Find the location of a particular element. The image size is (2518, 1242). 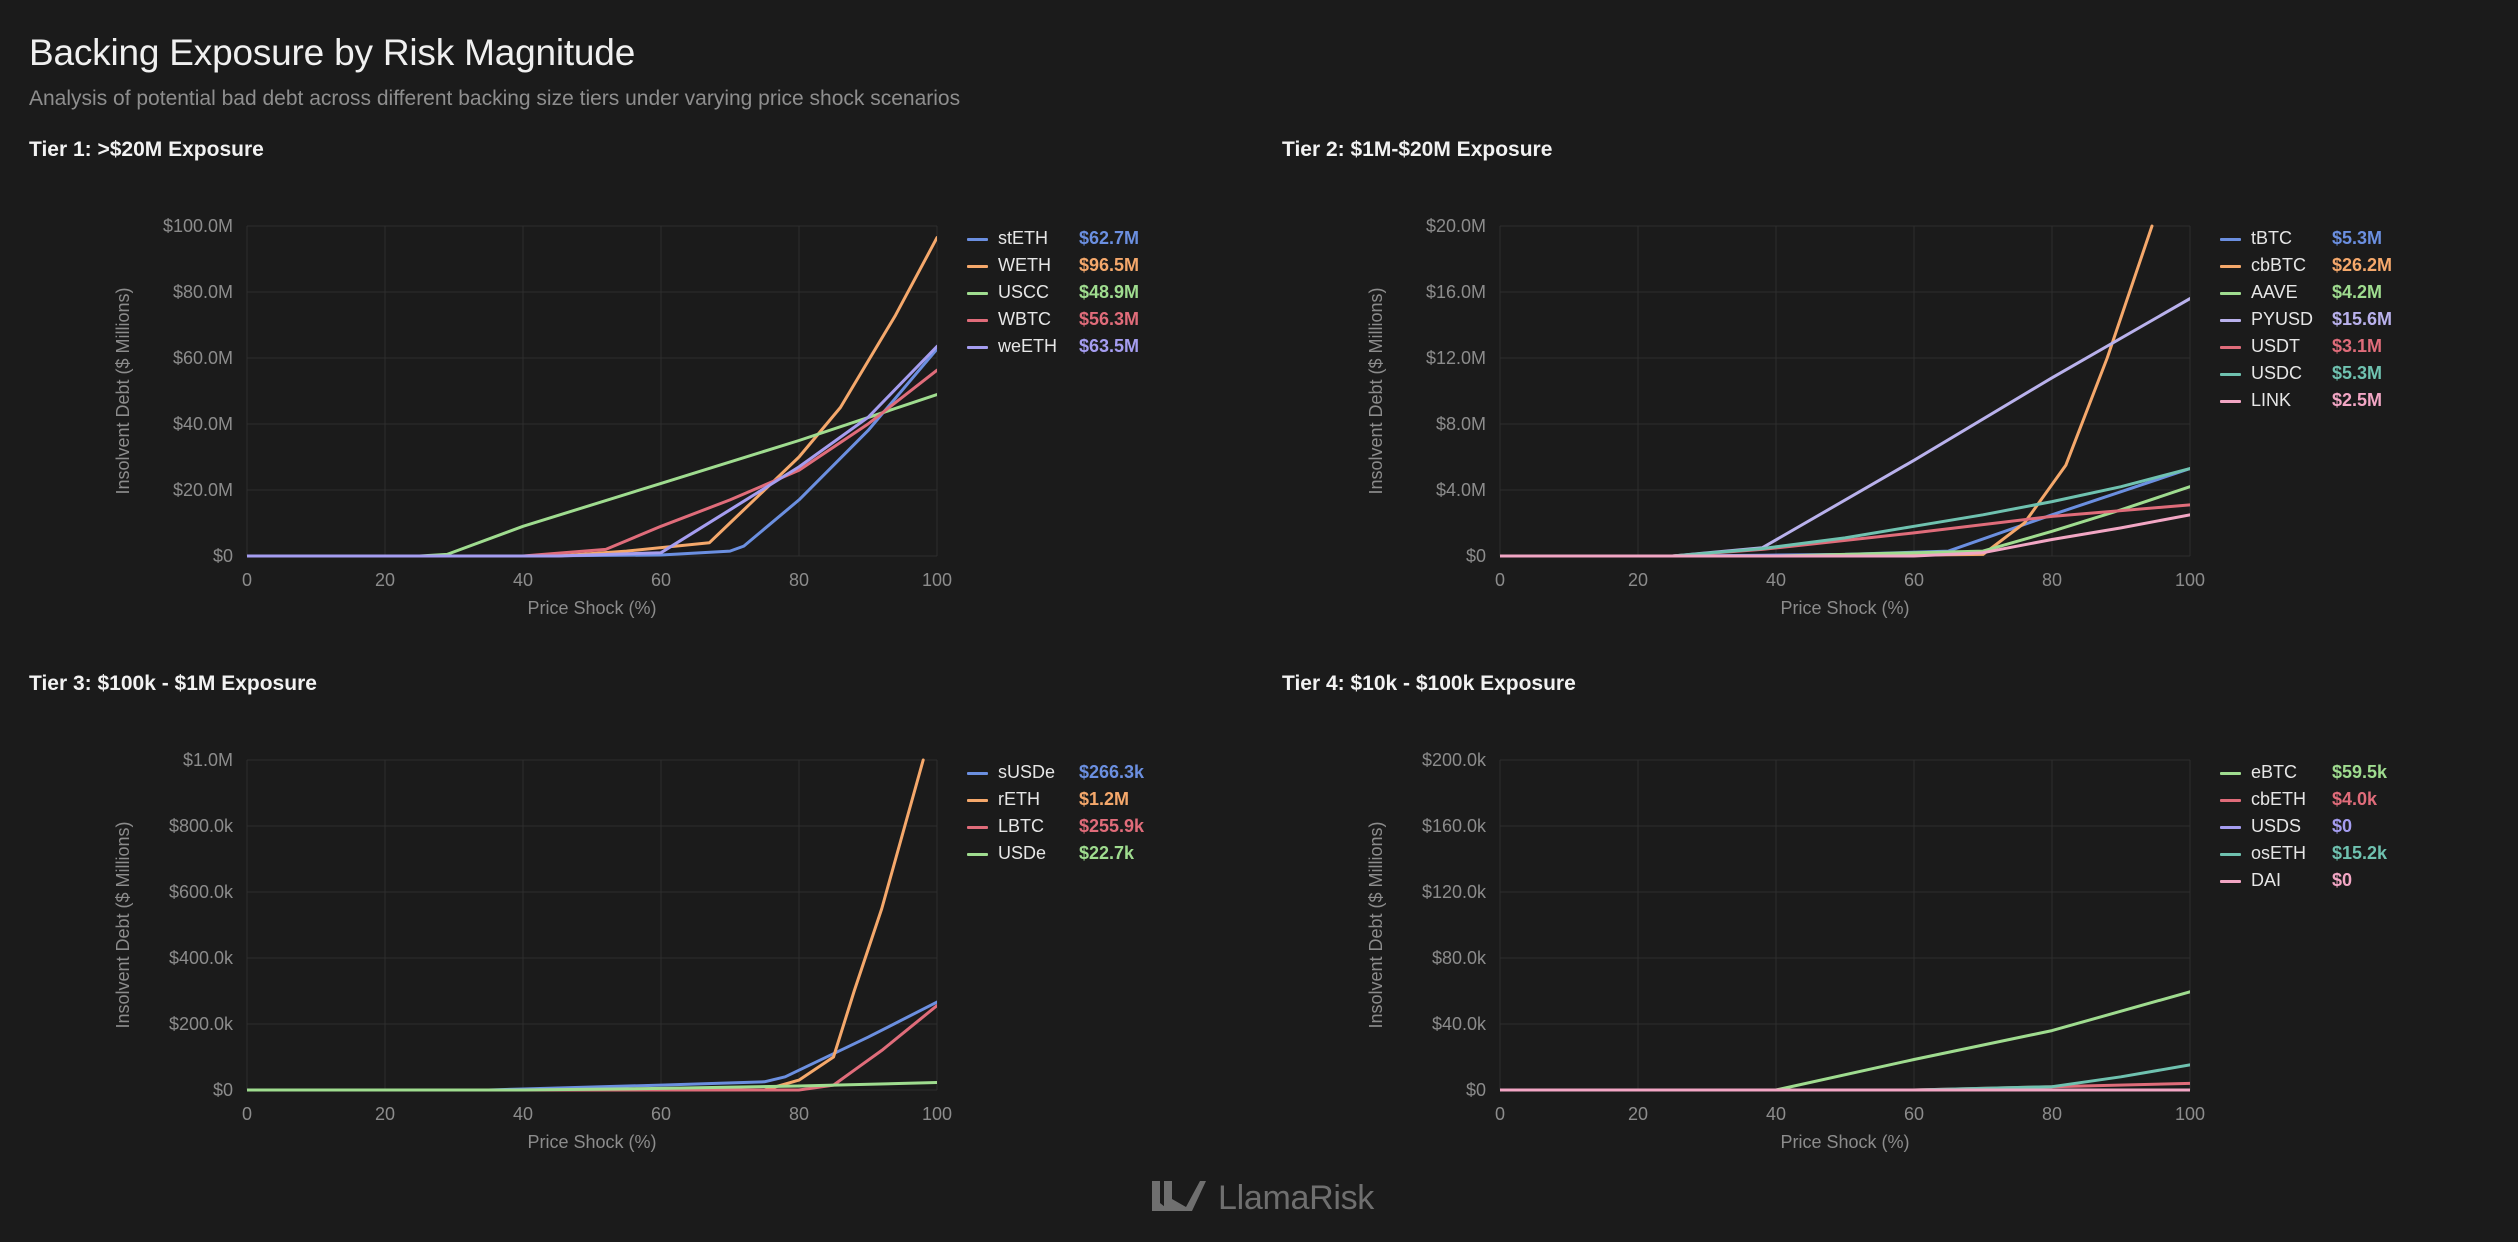

legend-series-value: $3.1M is located at coordinates (2357, 346).